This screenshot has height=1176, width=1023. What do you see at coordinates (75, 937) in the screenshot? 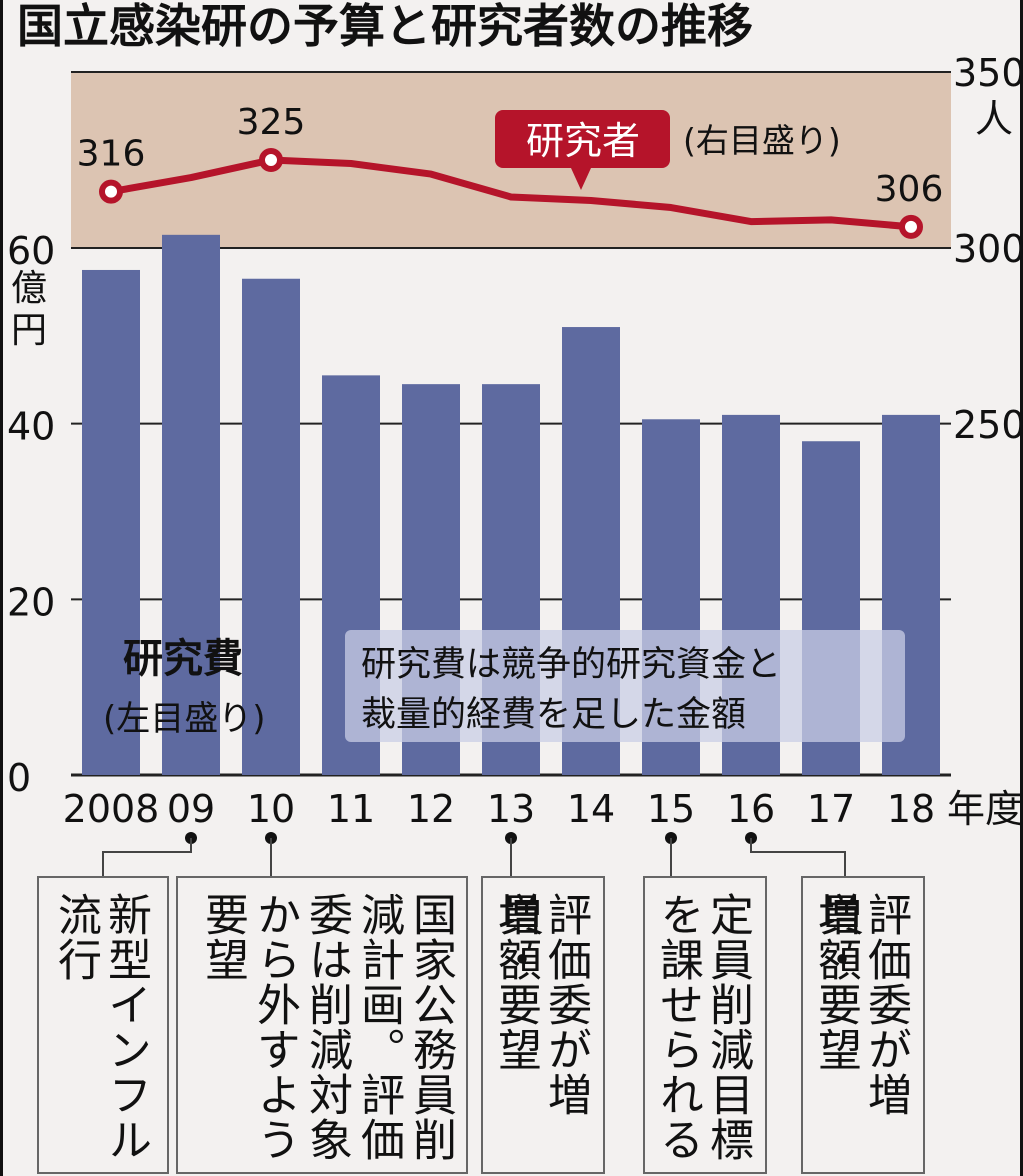
I see `annotation-text: 流行` at bounding box center [75, 937].